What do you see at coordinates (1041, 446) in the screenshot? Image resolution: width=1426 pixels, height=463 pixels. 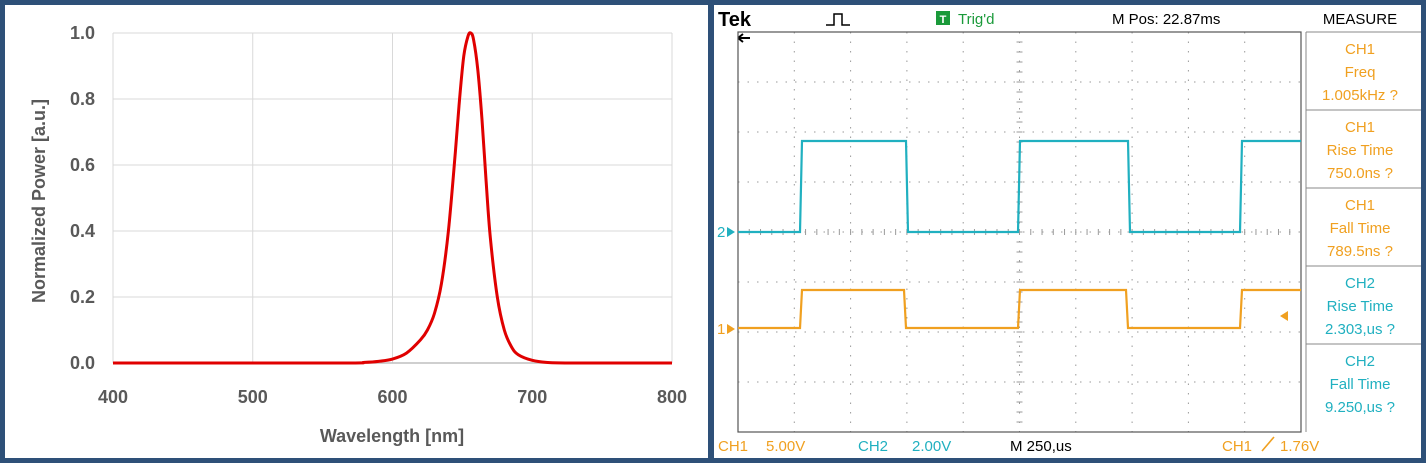 I see `timebase-readout: M 250,us` at bounding box center [1041, 446].